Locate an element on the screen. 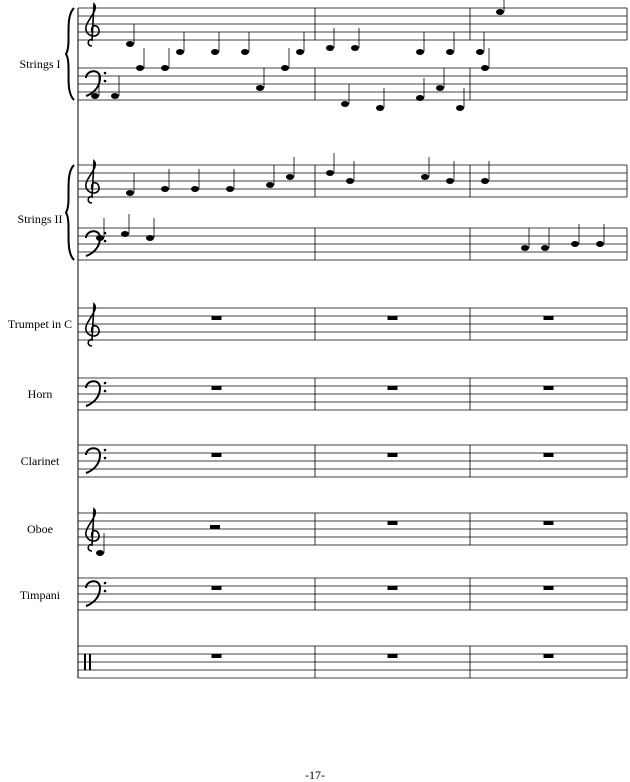  page-number: -17- is located at coordinates (315, 775).